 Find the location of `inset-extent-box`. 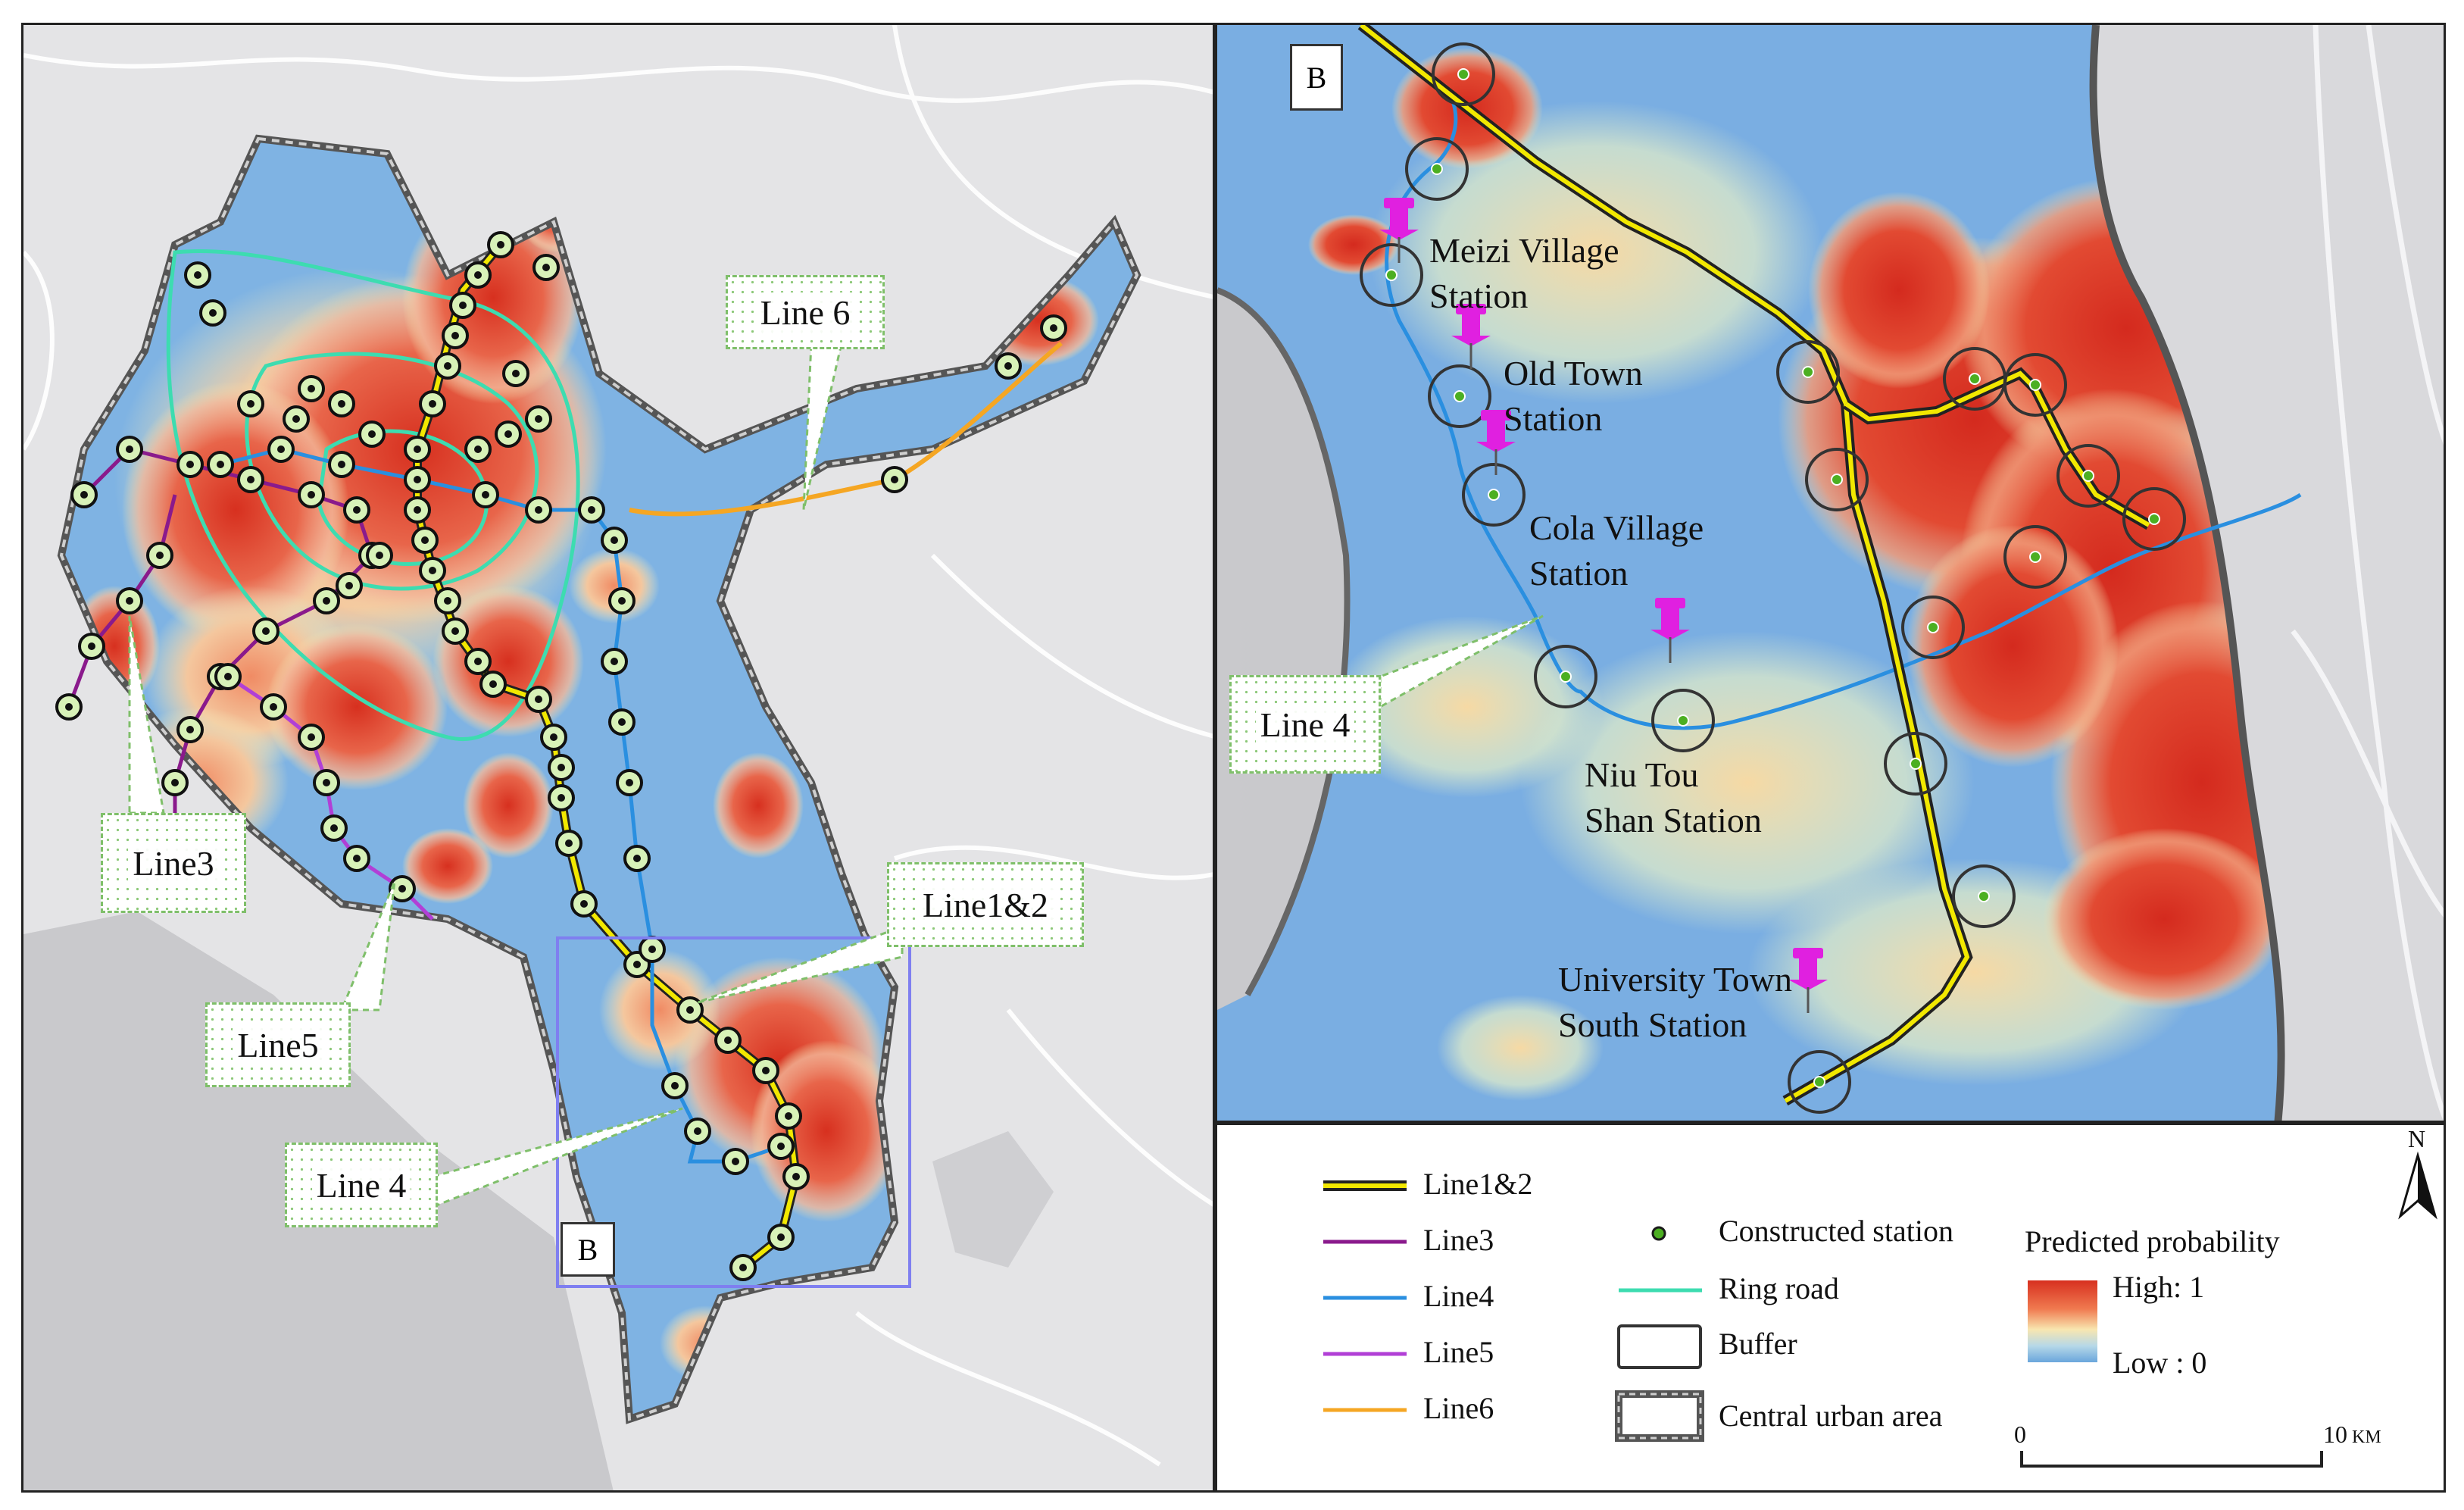

inset-extent-box is located at coordinates (733, 1112).